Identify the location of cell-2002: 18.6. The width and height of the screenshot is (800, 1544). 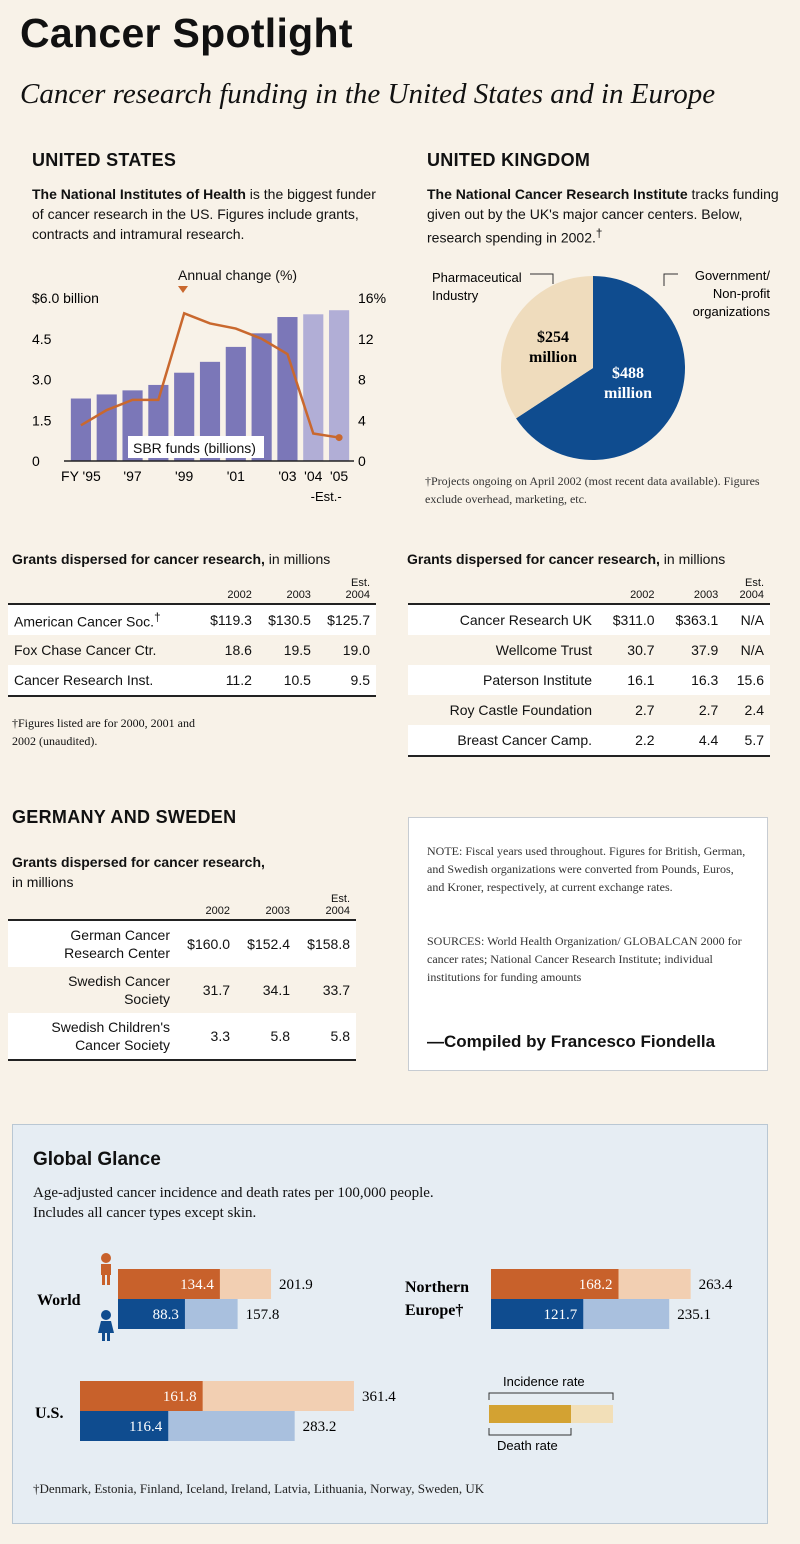
(238, 650).